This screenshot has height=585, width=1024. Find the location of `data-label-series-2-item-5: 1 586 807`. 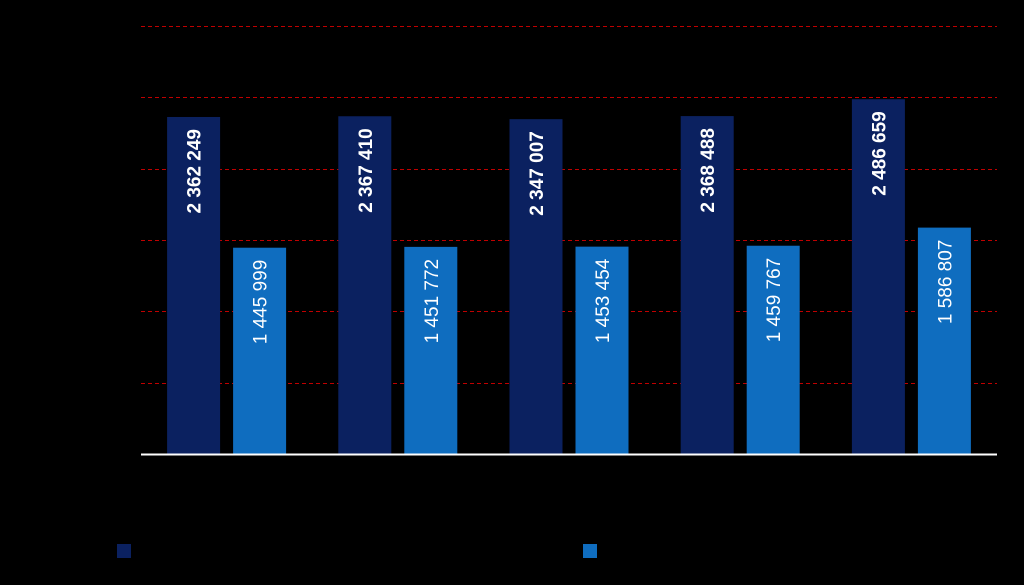

data-label-series-2-item-5: 1 586 807 is located at coordinates (945, 282).